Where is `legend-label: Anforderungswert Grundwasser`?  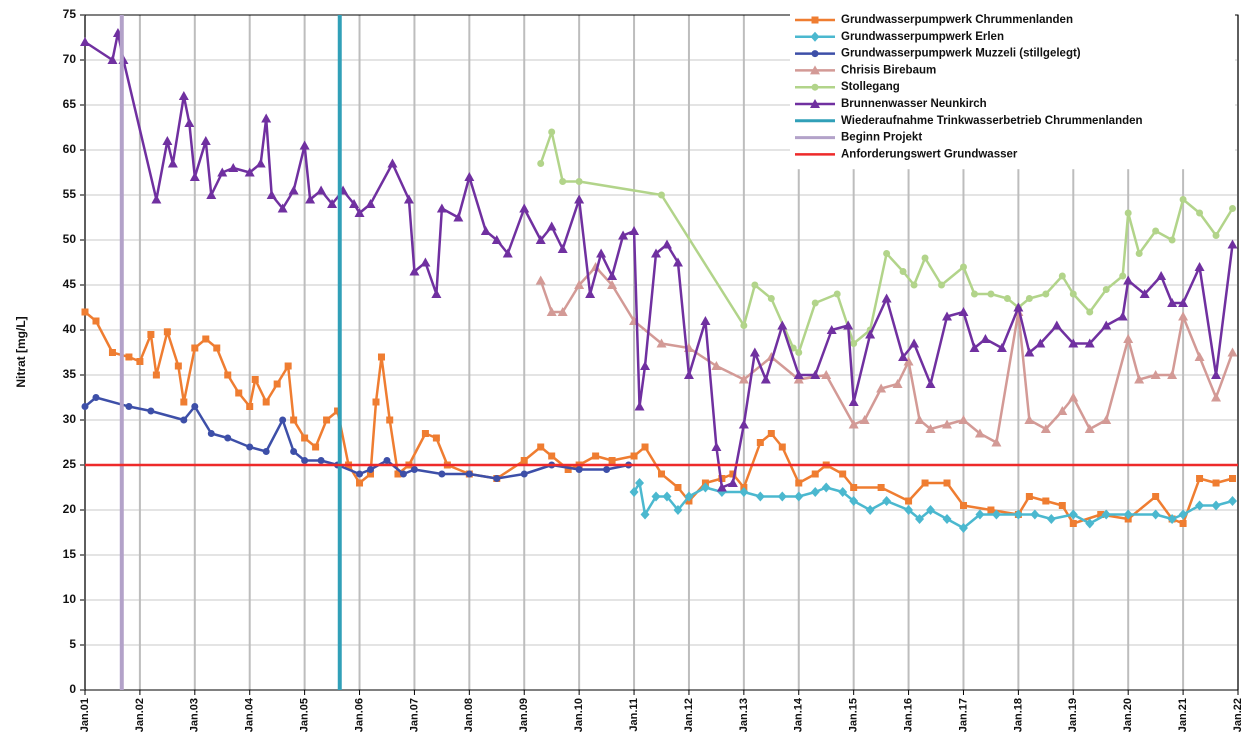
legend-label: Anforderungswert Grundwasser is located at coordinates (929, 154).